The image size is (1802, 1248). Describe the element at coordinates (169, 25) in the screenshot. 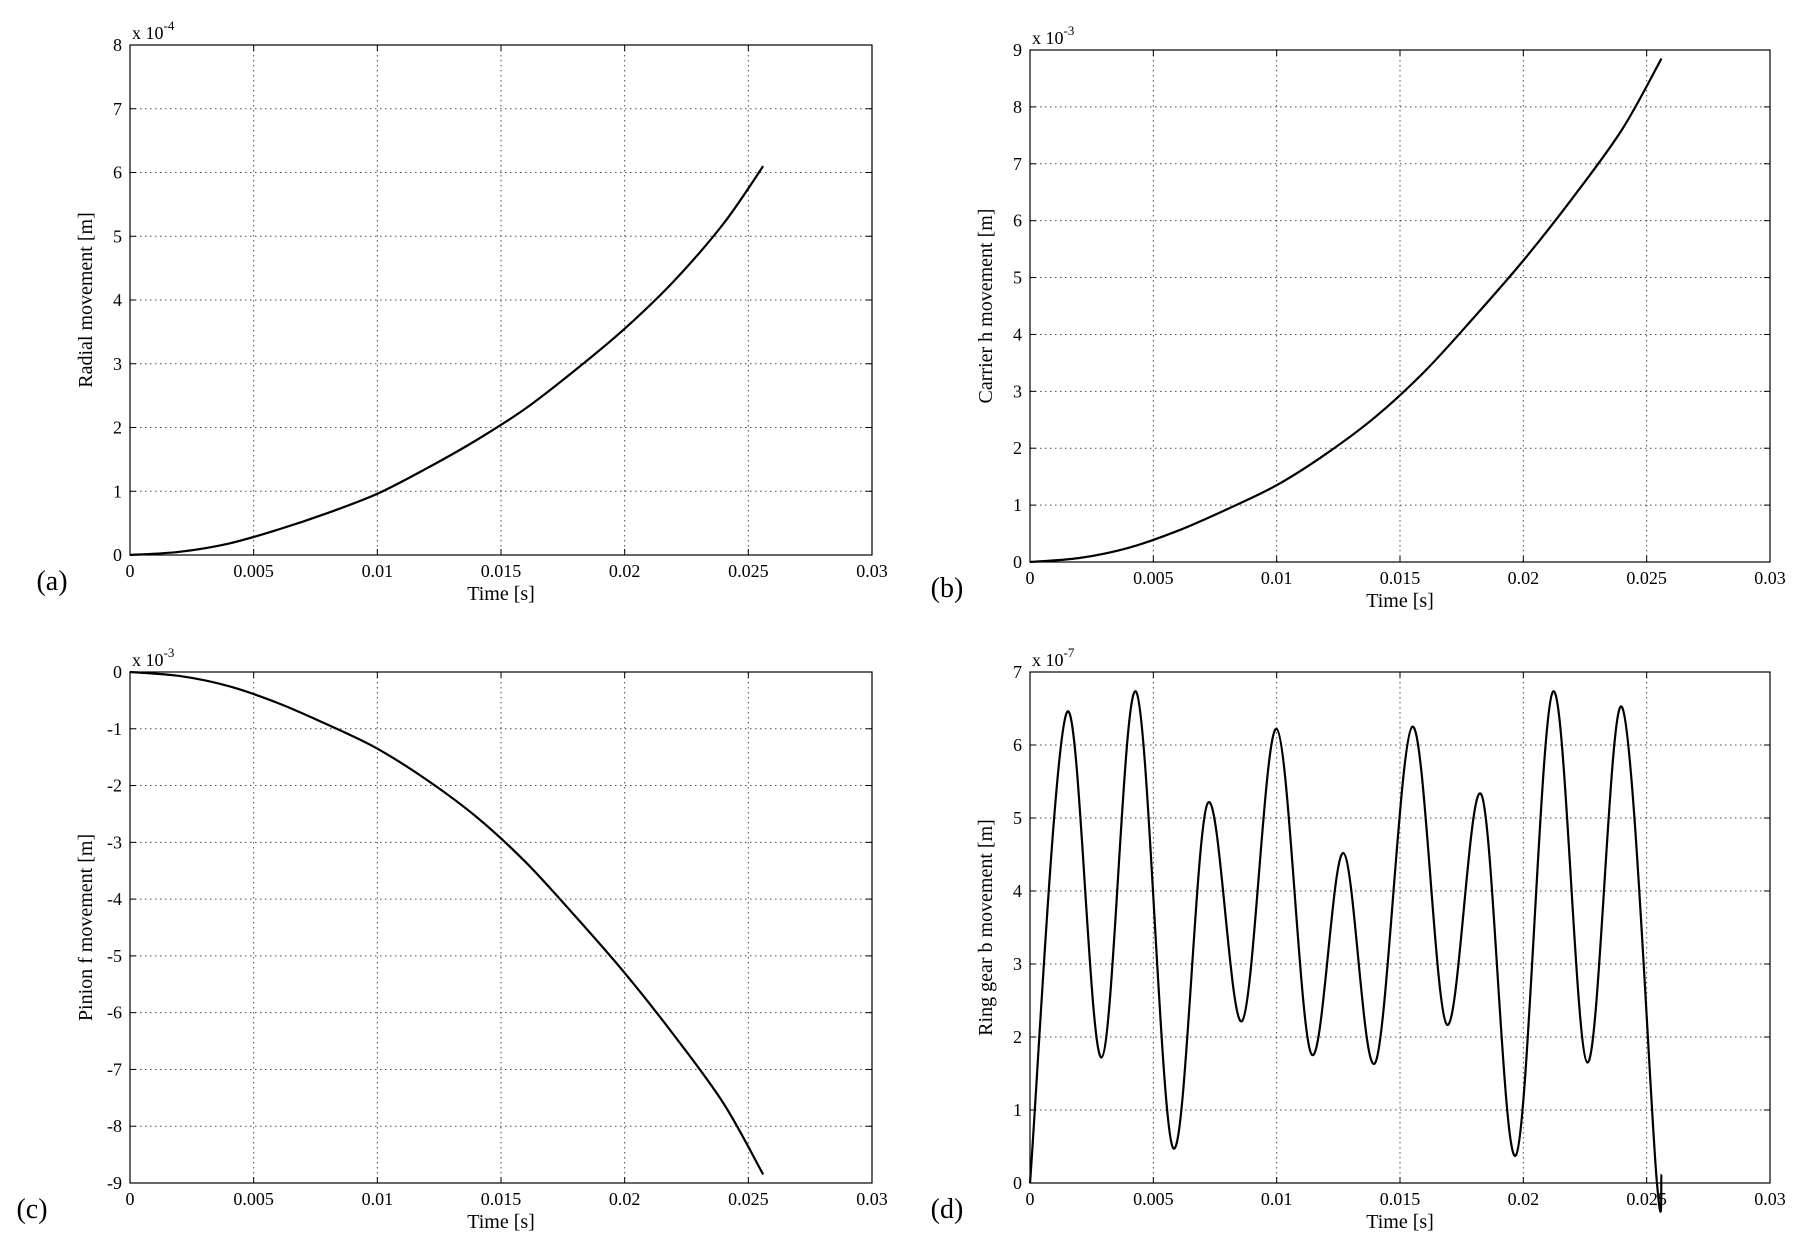

I see `exponent-power: -4` at that location.